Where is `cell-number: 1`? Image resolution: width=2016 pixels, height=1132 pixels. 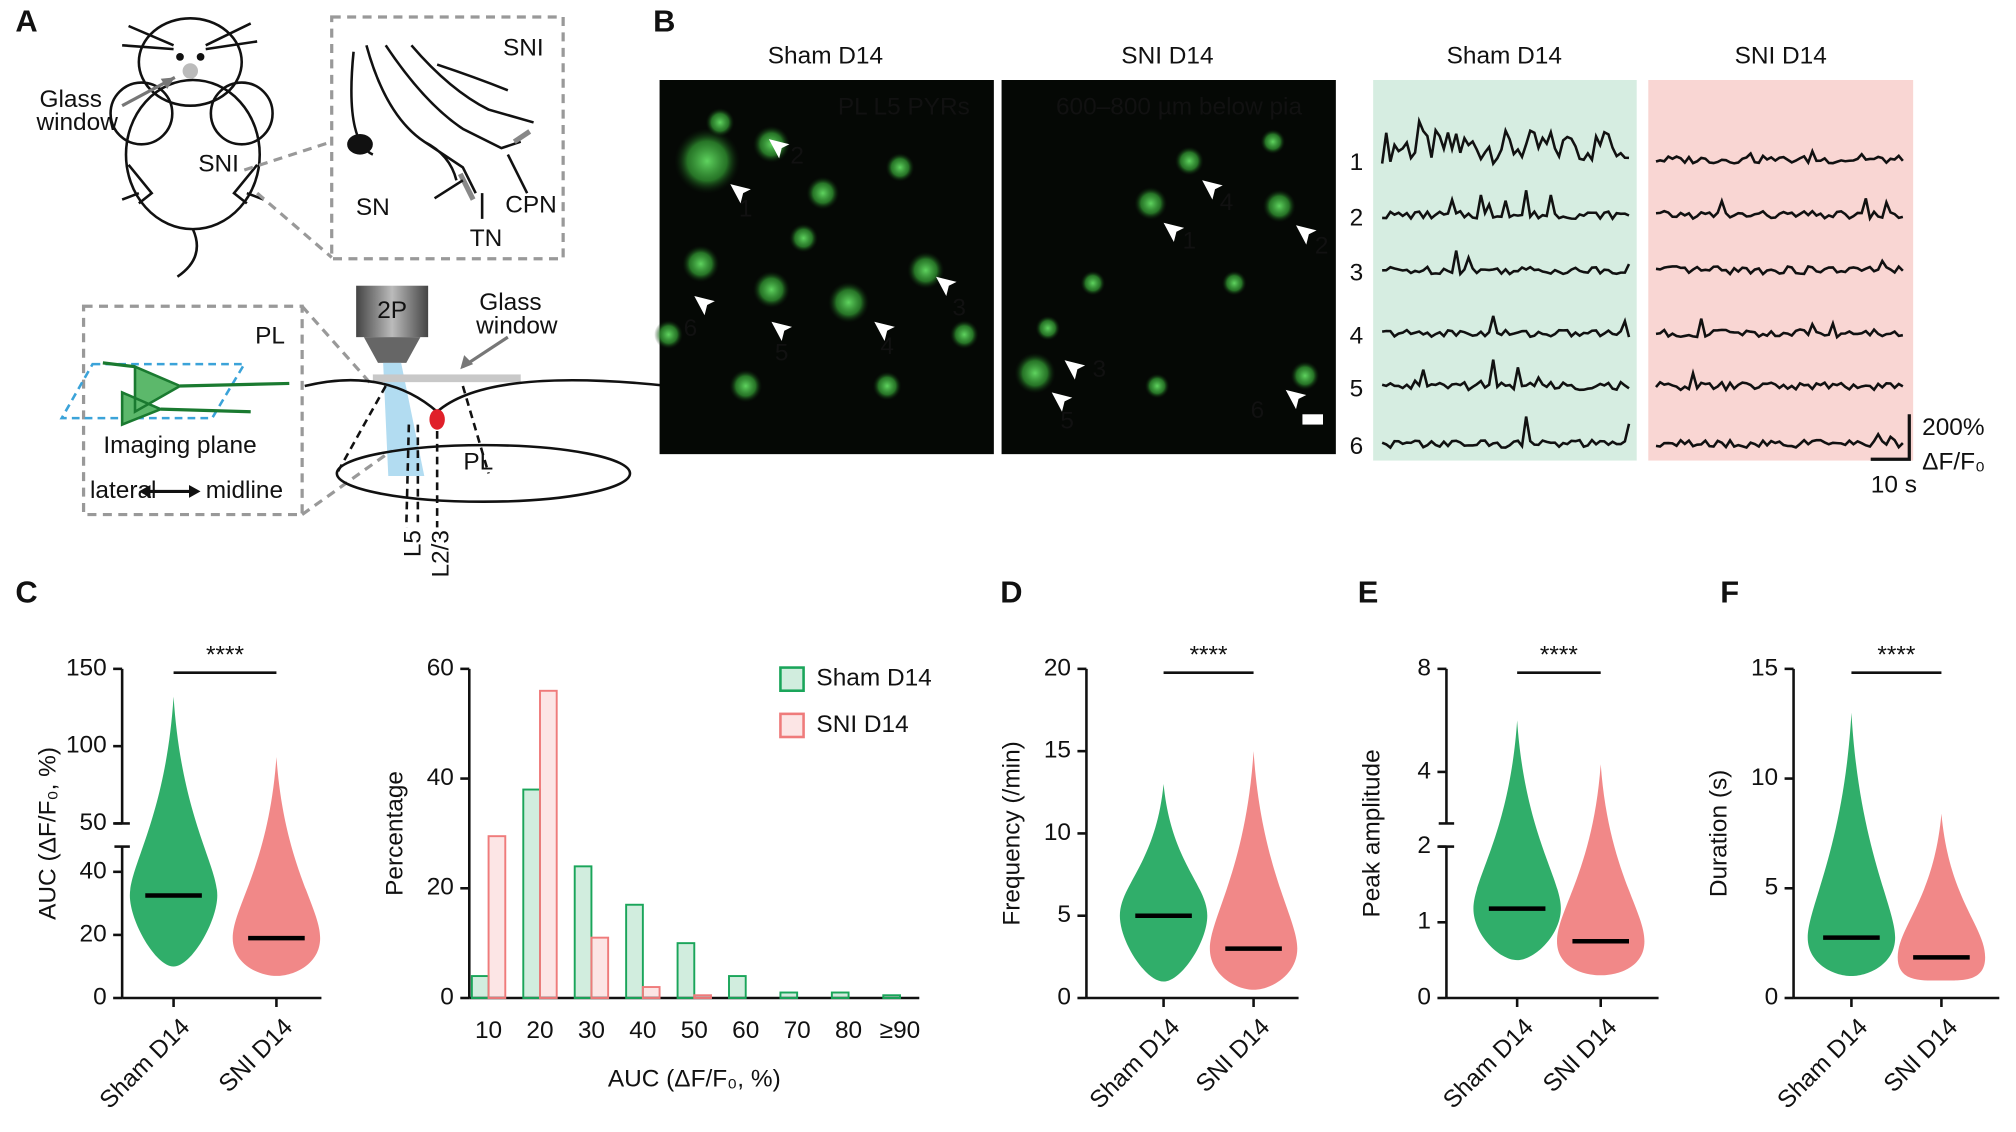 cell-number: 1 is located at coordinates (746, 208).